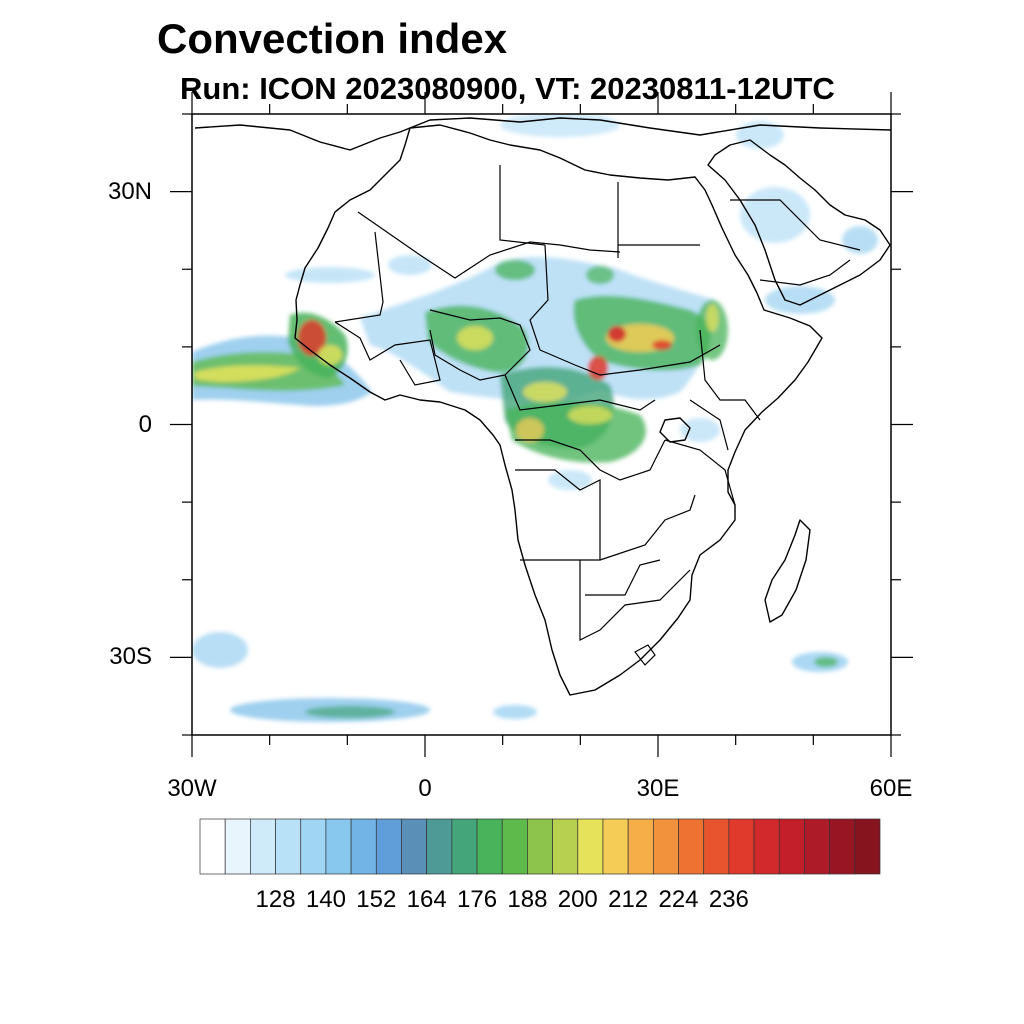  What do you see at coordinates (662, 345) in the screenshot?
I see `field-sudan-red2` at bounding box center [662, 345].